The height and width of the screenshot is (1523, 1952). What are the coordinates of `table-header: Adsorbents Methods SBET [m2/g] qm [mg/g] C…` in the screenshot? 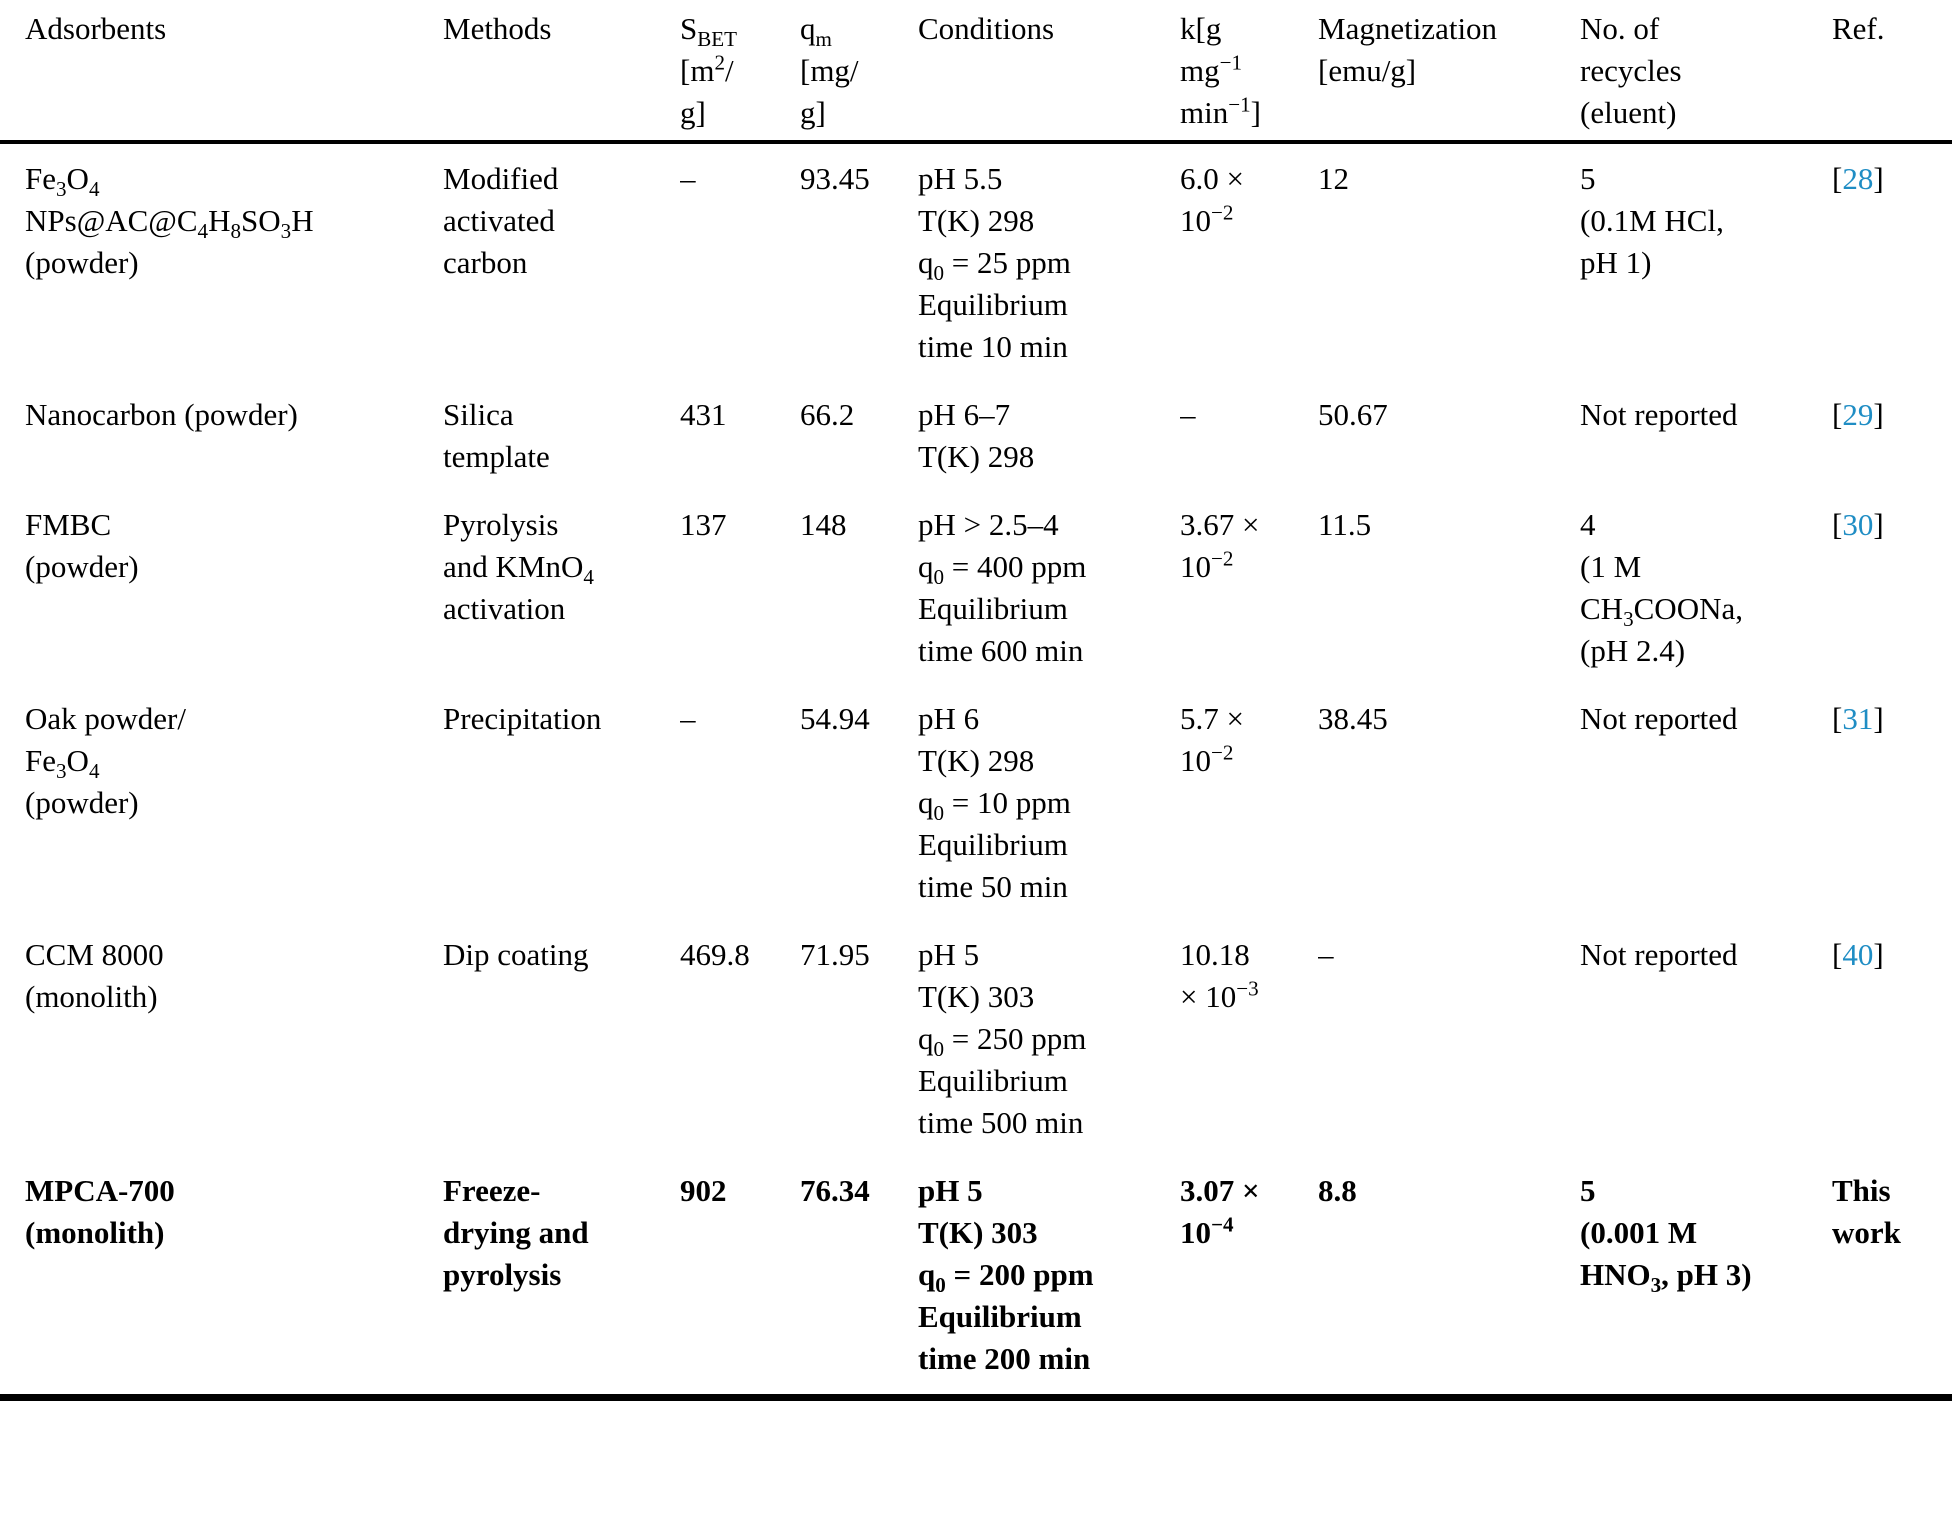 It's located at (976, 72).